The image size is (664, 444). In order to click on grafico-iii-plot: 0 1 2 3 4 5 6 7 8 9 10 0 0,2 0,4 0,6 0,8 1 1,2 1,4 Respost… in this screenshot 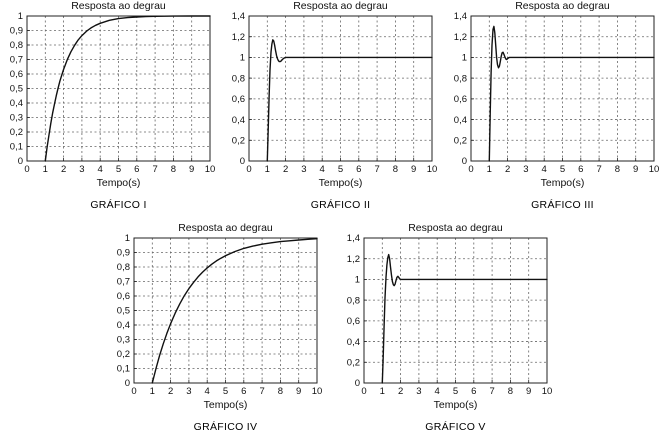, I will do `click(557, 105)`.